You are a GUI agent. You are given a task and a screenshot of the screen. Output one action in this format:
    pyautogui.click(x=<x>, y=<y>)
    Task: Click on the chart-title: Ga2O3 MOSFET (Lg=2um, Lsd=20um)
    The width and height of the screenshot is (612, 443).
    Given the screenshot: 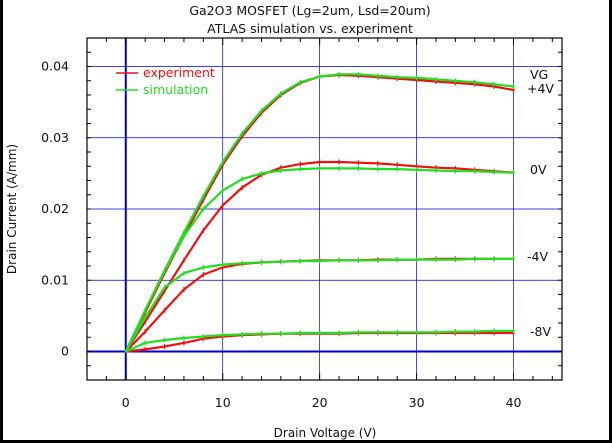 What is the action you would take?
    pyautogui.click(x=309, y=10)
    